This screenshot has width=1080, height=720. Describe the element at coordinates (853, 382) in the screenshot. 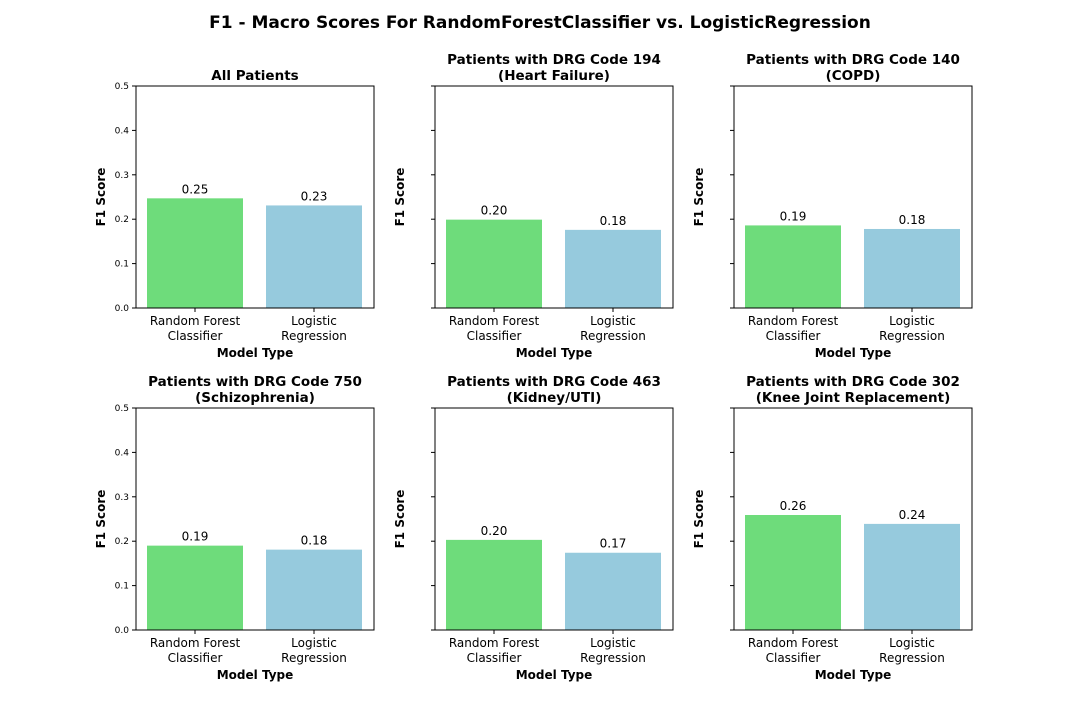

I see `subplot-title: Patients with DRG Code 302` at that location.